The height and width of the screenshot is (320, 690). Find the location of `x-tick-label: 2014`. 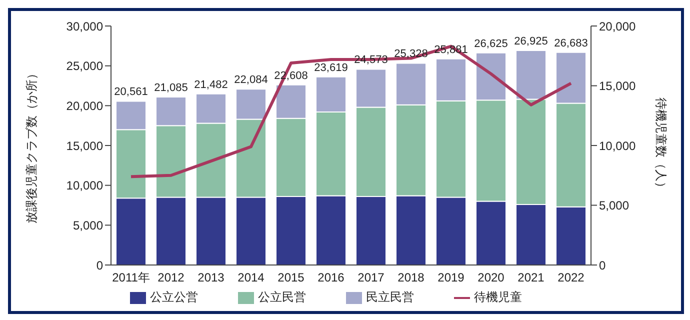

x-tick-label: 2014 is located at coordinates (251, 277).